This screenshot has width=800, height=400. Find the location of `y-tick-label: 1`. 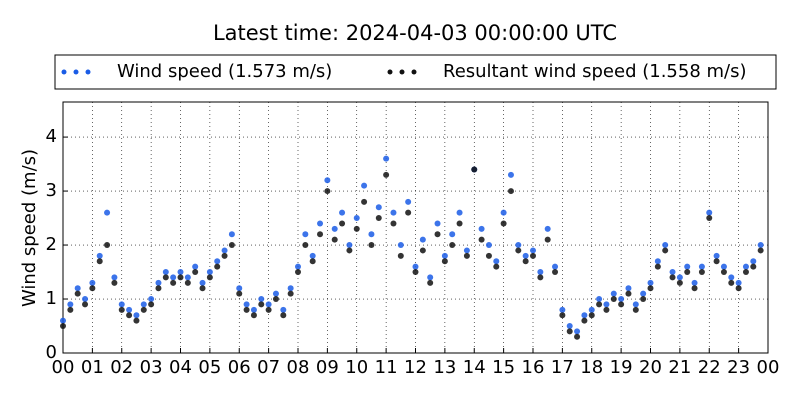

y-tick-label: 1 is located at coordinates (51, 298).